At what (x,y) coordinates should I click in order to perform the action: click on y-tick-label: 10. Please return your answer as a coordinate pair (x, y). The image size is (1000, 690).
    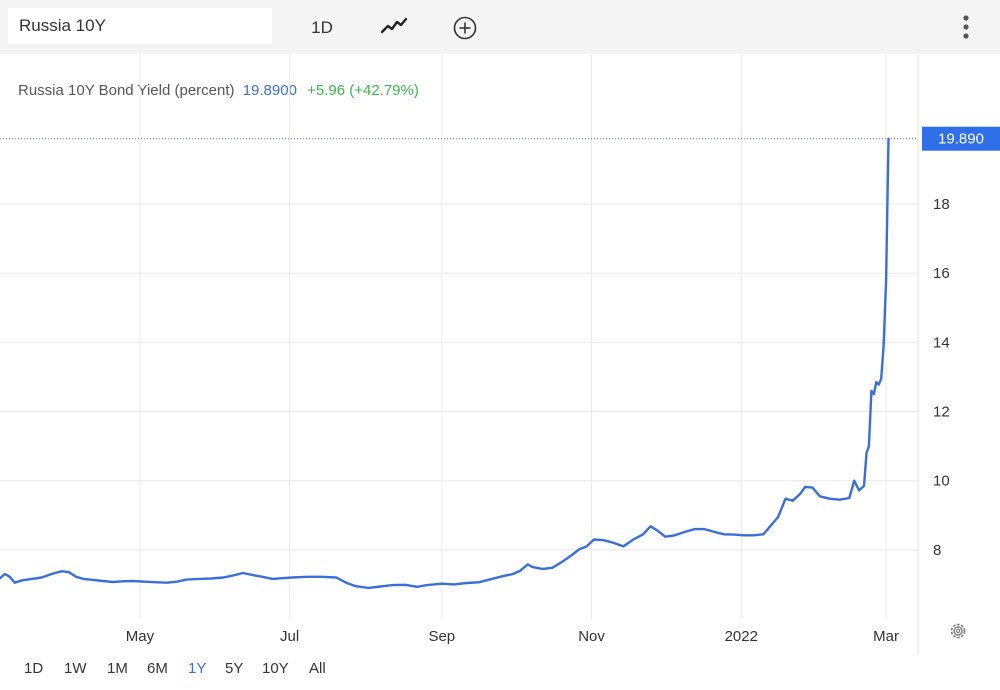
    Looking at the image, I should click on (941, 481).